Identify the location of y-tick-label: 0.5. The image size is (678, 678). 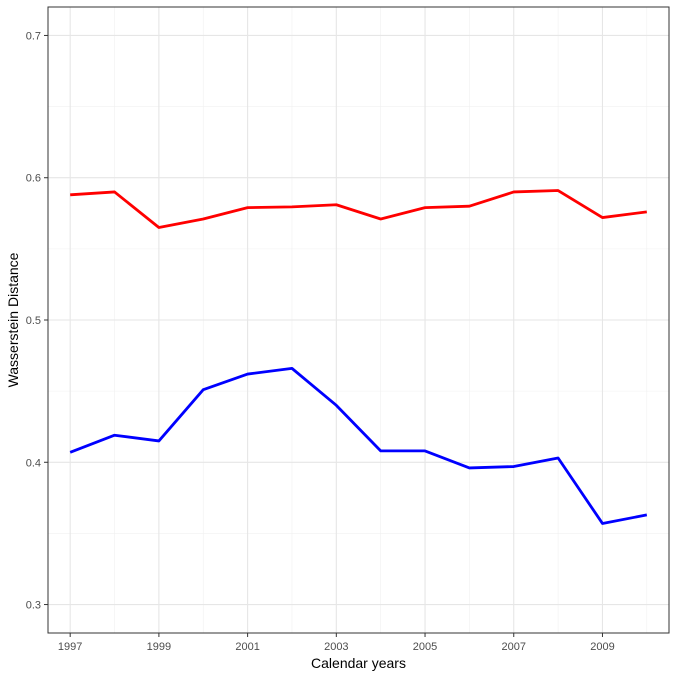
(33, 321).